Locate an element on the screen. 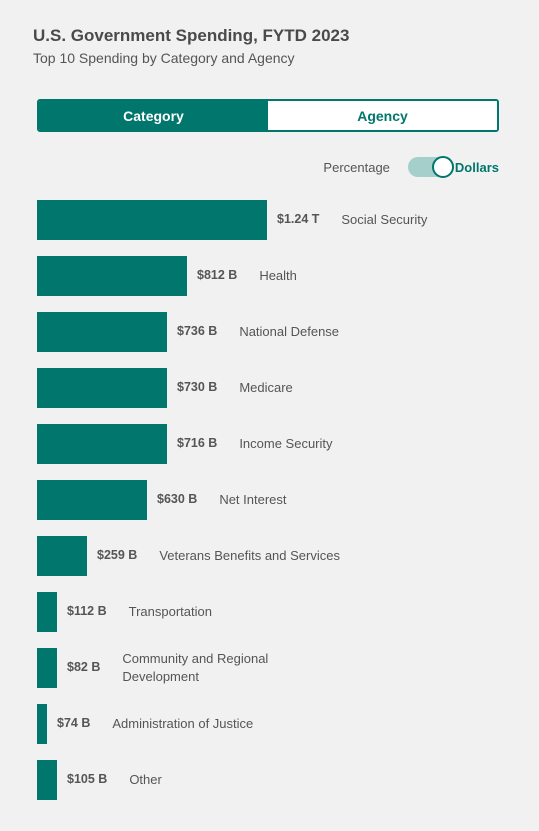  value-label-7: $112 B is located at coordinates (87, 611).